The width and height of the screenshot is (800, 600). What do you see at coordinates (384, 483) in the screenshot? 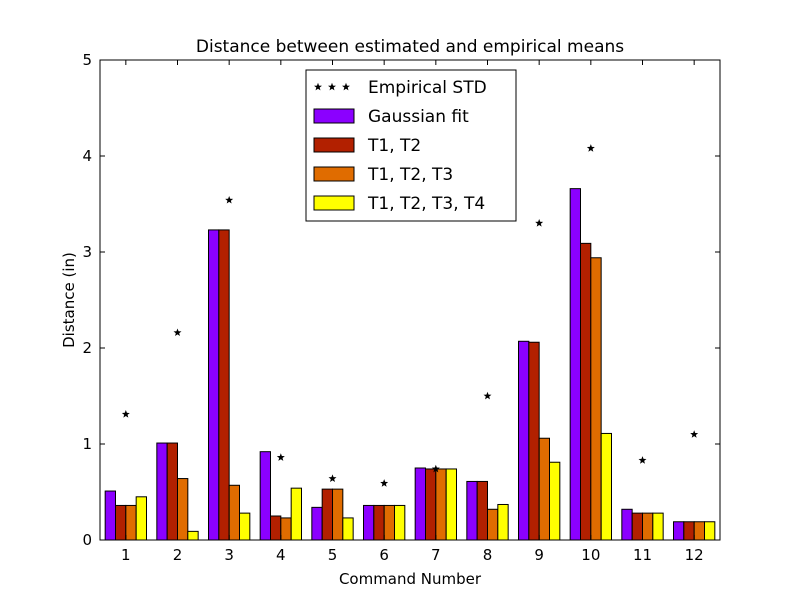
I see `std-marker-cmd6` at bounding box center [384, 483].